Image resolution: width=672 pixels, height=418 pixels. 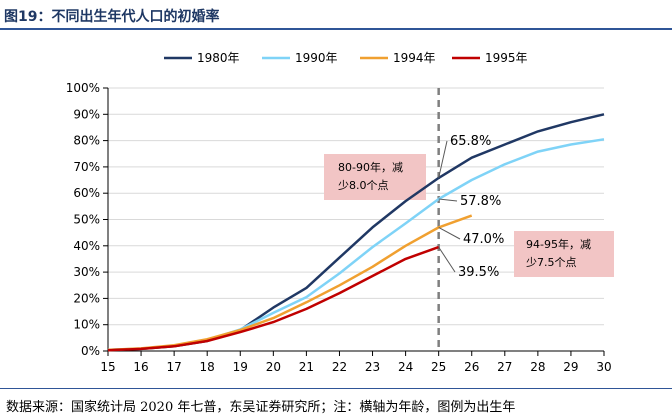 I want to click on figure-title: 图19：不同出生年代人口的初婚率, so click(x=112, y=17).